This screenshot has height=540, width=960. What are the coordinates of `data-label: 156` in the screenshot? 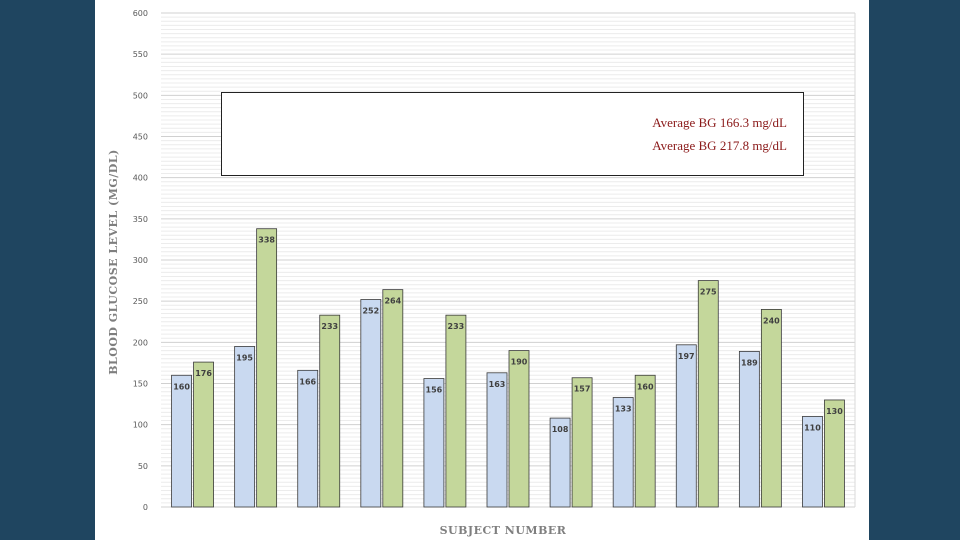 It's located at (434, 390).